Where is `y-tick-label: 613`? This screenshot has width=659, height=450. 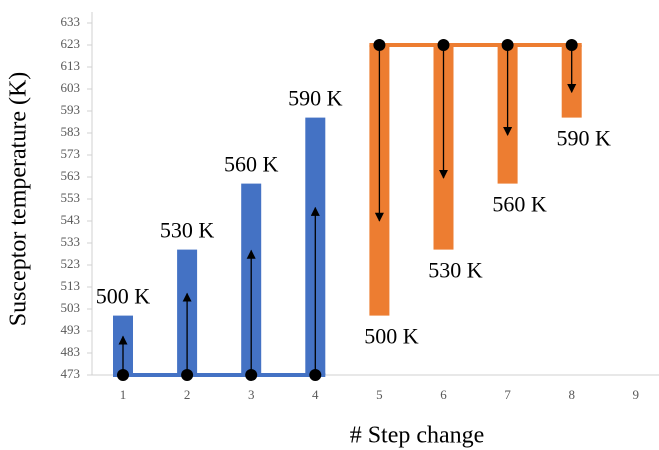 y-tick-label: 613 is located at coordinates (71, 65).